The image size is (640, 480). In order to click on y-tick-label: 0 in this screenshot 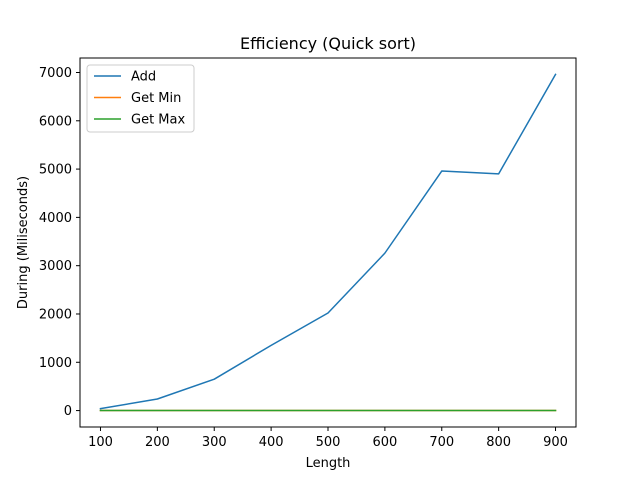, I will do `click(68, 411)`.